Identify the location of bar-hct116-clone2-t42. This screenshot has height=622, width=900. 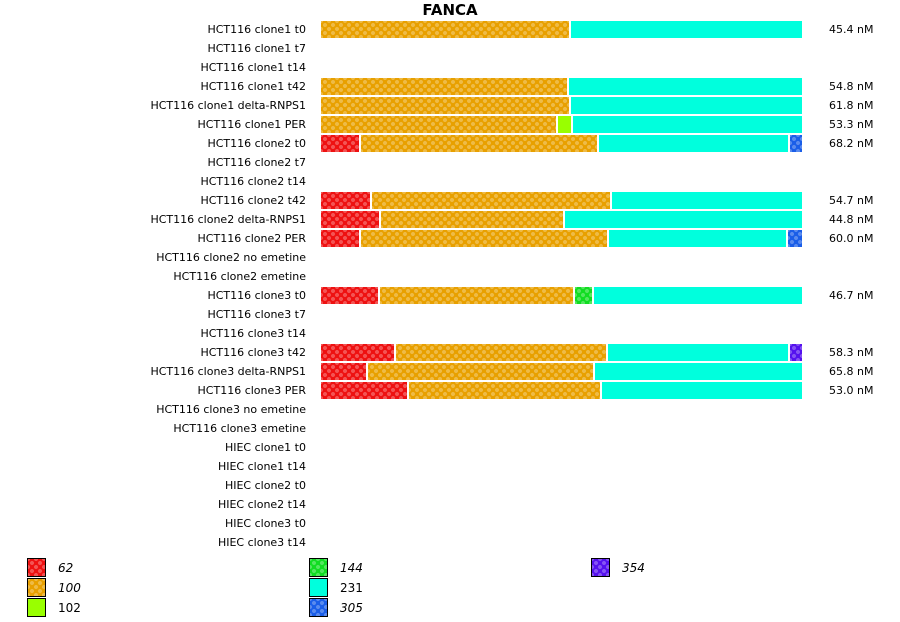
(561, 200).